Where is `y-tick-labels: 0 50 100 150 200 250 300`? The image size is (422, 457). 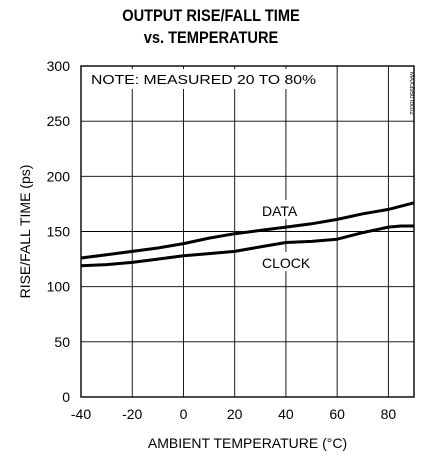 y-tick-labels: 0 50 100 150 200 250 300 is located at coordinates (59, 231).